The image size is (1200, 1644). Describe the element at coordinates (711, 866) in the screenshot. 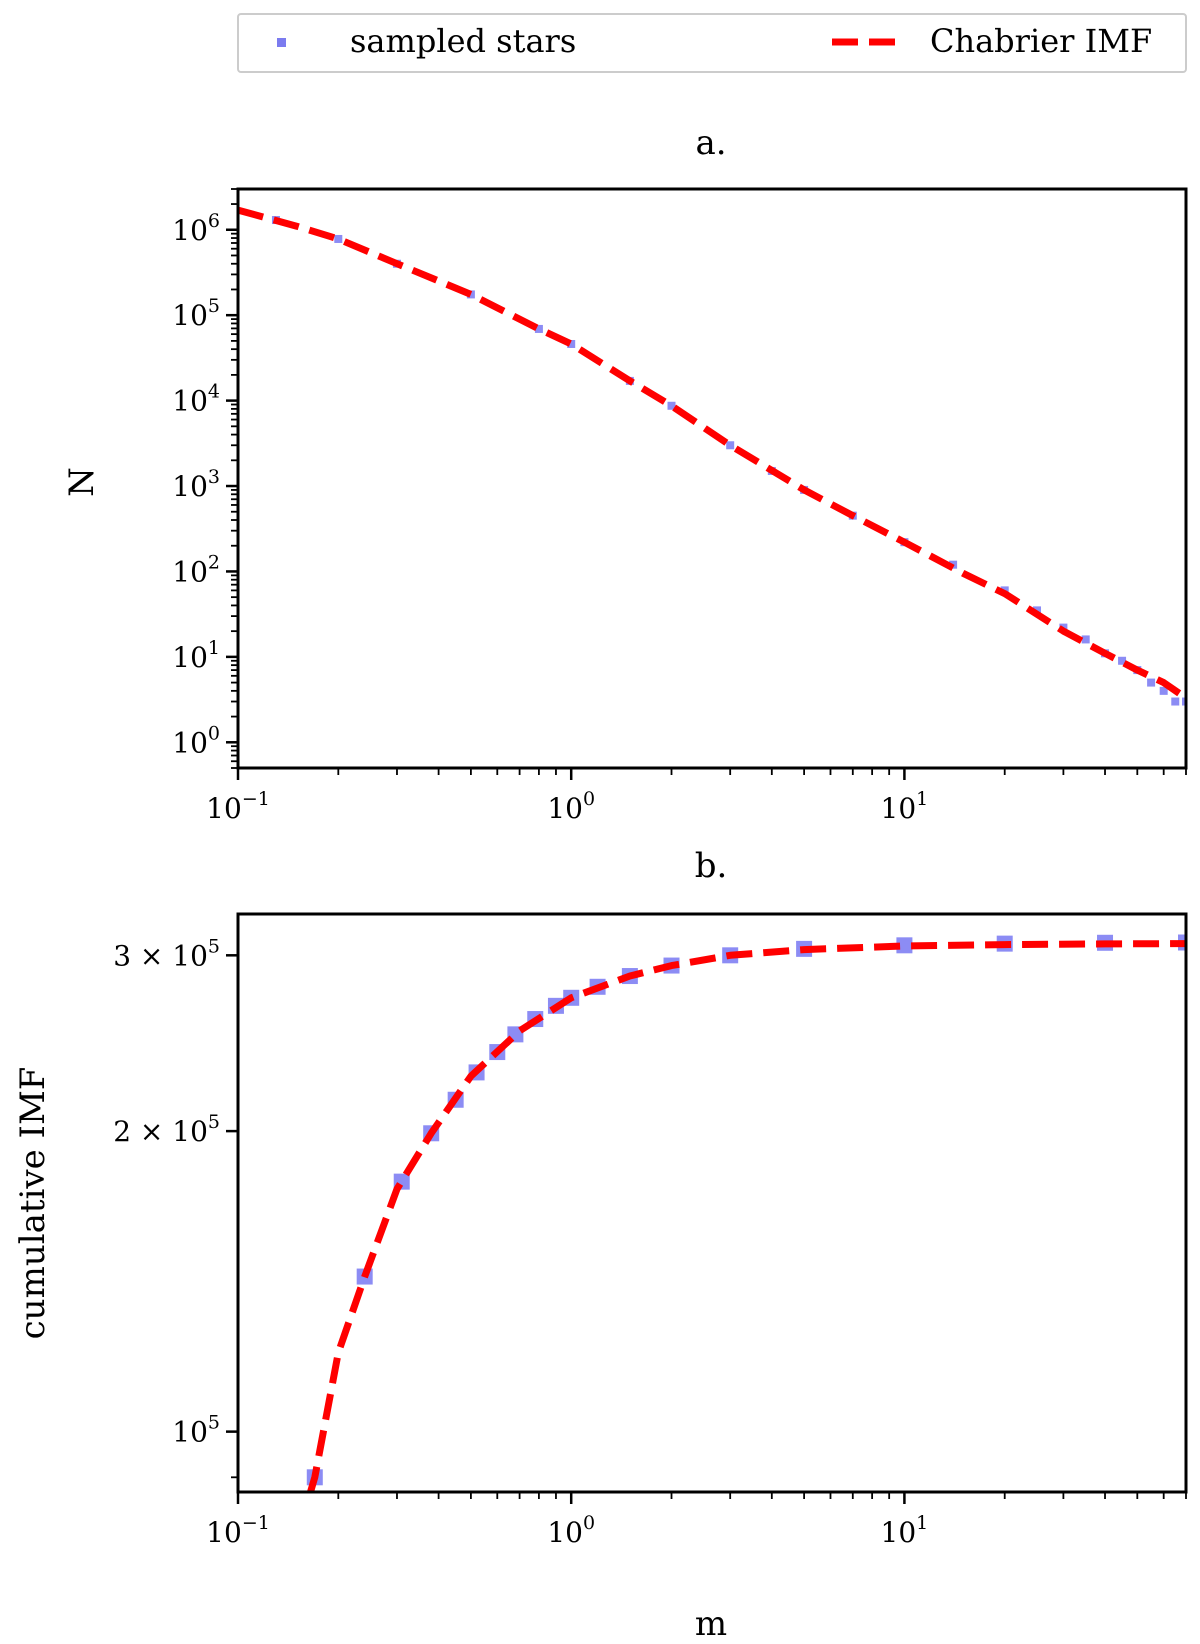

I see `panel-b-title: b.` at that location.